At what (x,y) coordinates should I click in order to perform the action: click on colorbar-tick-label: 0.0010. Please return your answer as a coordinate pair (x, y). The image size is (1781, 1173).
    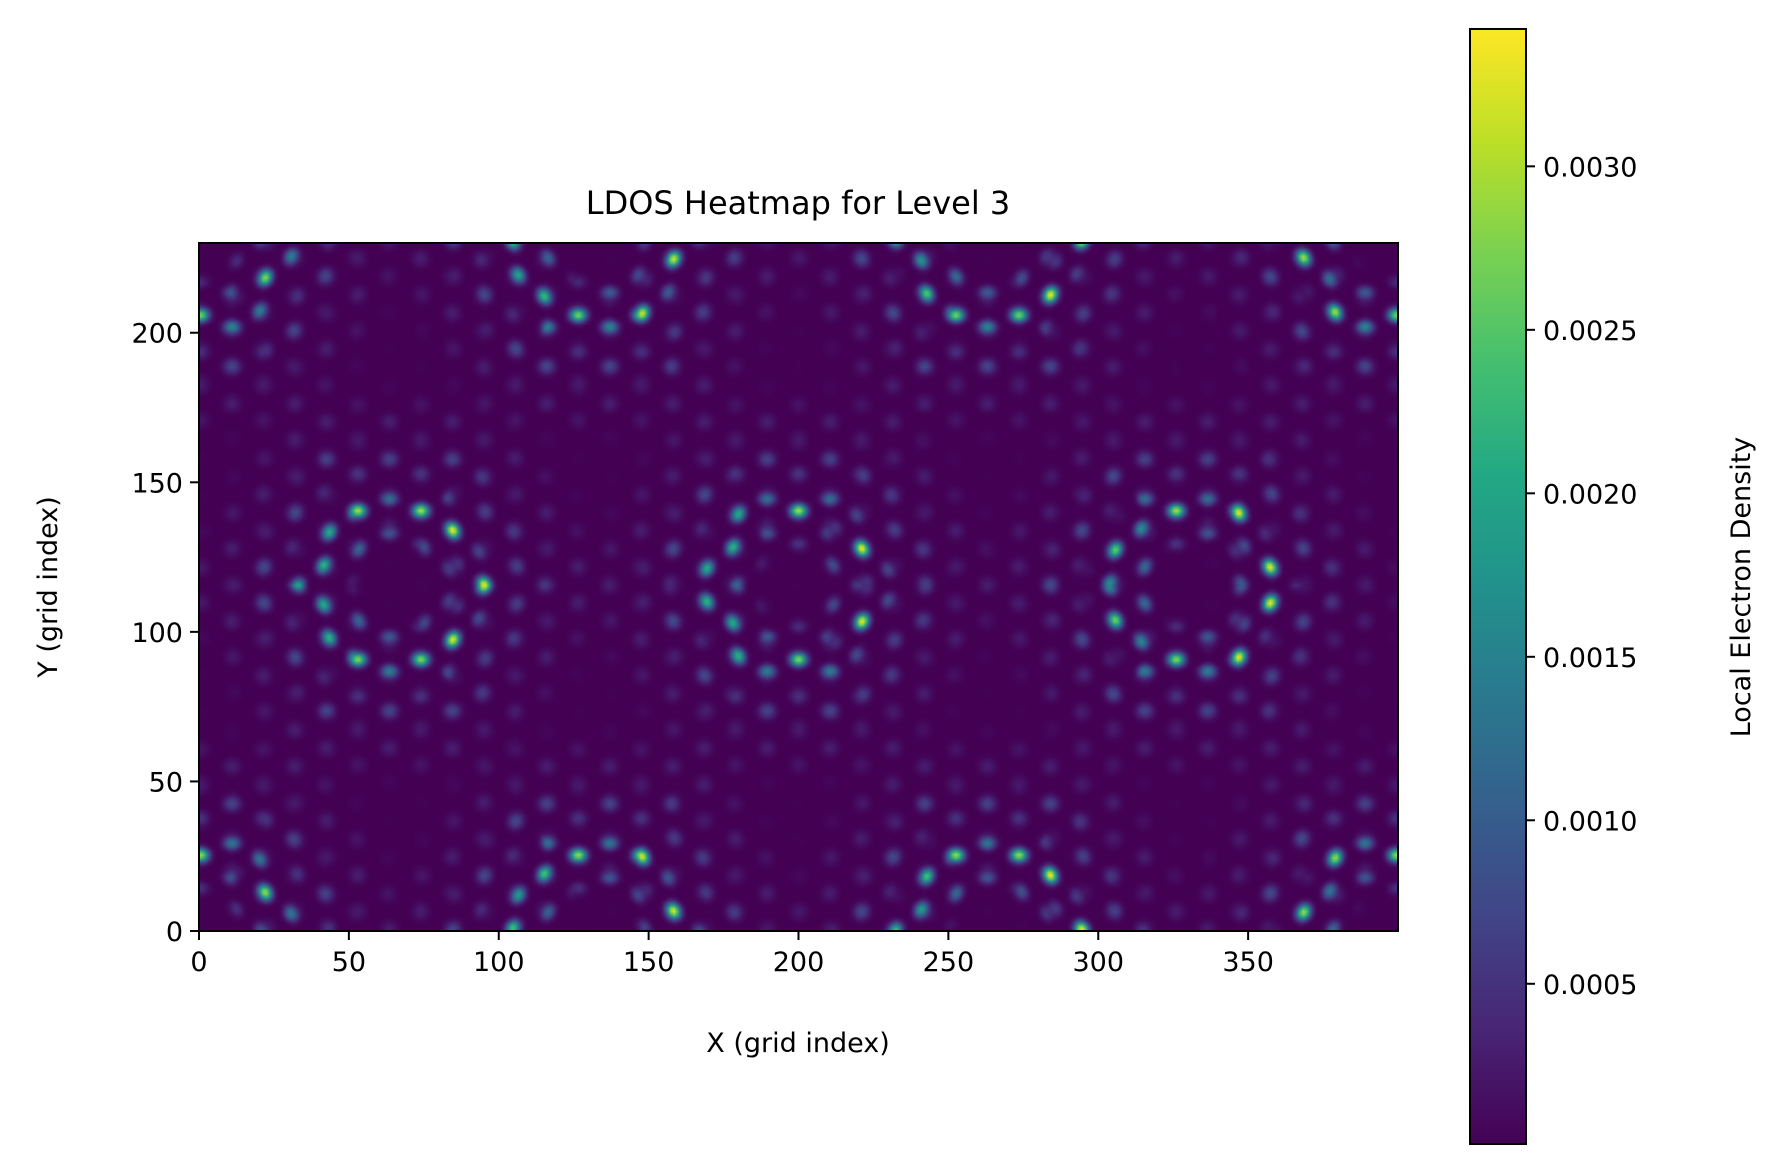
    Looking at the image, I should click on (1590, 821).